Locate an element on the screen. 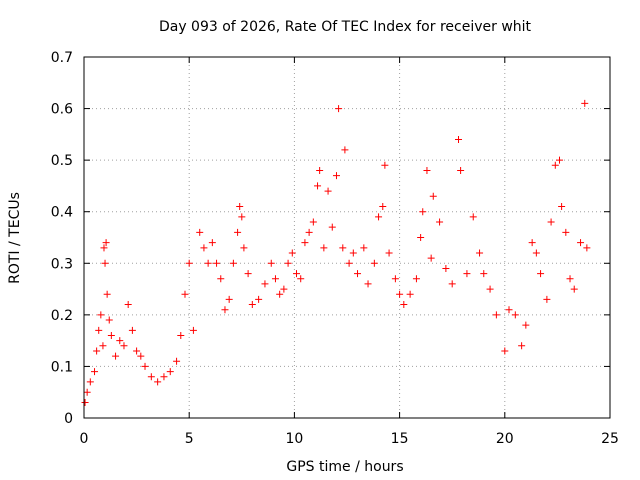  y-tick-label: 0.4 is located at coordinates (62, 213).